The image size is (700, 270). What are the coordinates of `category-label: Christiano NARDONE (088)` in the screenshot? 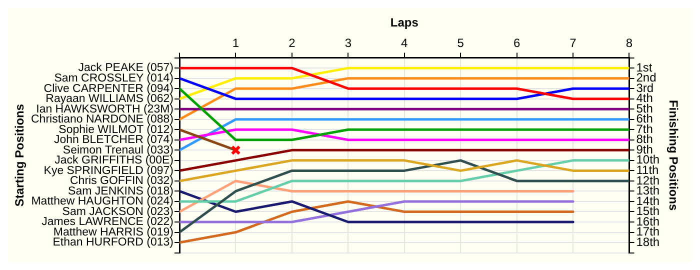 It's located at (102, 120).